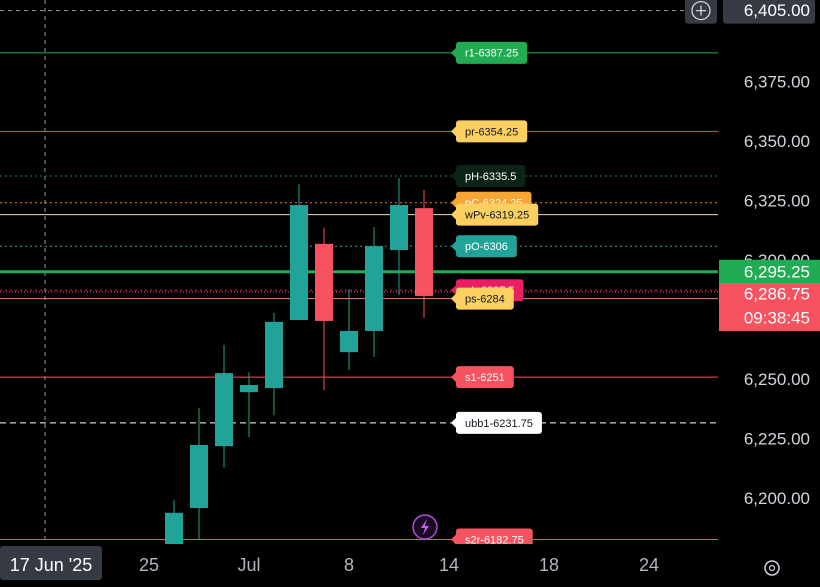 This screenshot has width=820, height=587. I want to click on last-price-box, so click(769, 307).